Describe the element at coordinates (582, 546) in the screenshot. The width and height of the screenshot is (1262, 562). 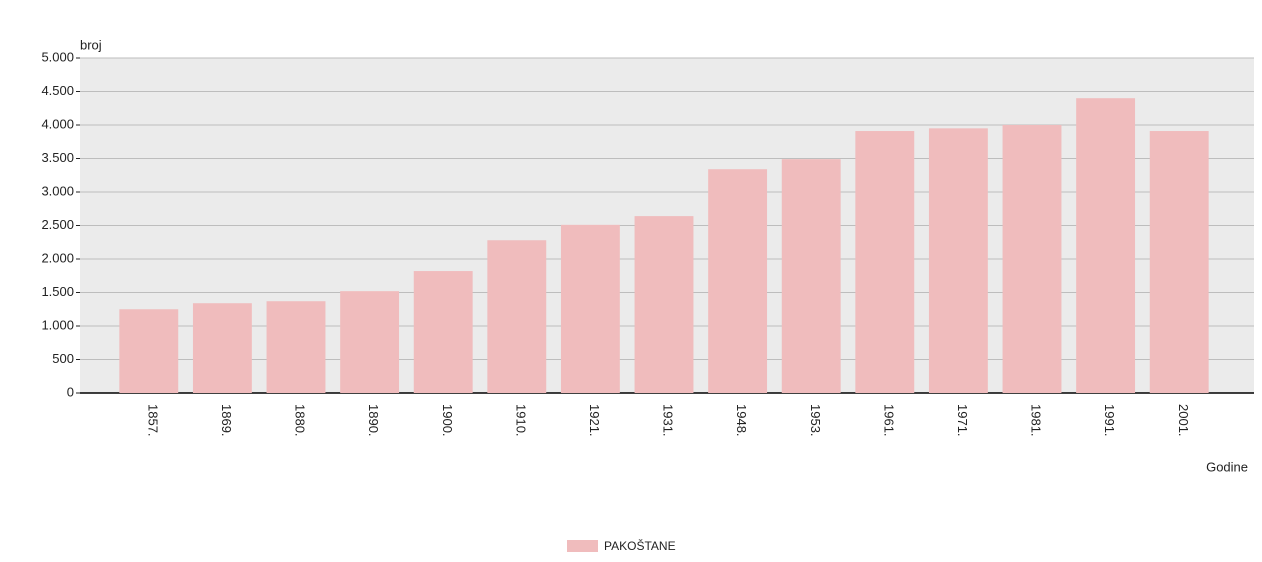
I see `legend-swatch` at that location.